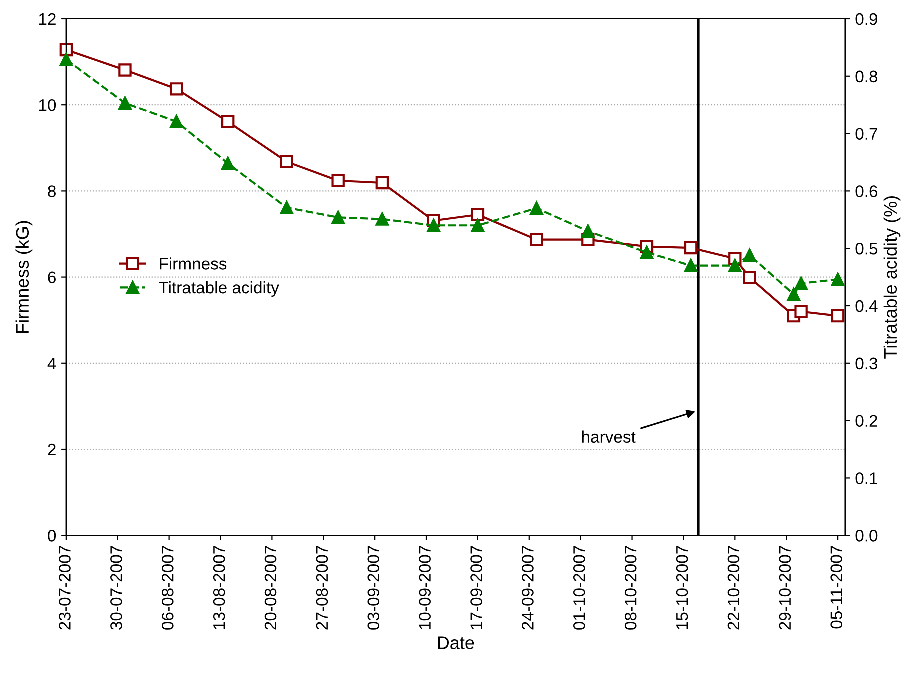 The image size is (910, 678). I want to click on y2-tick-label: 0.6, so click(867, 192).